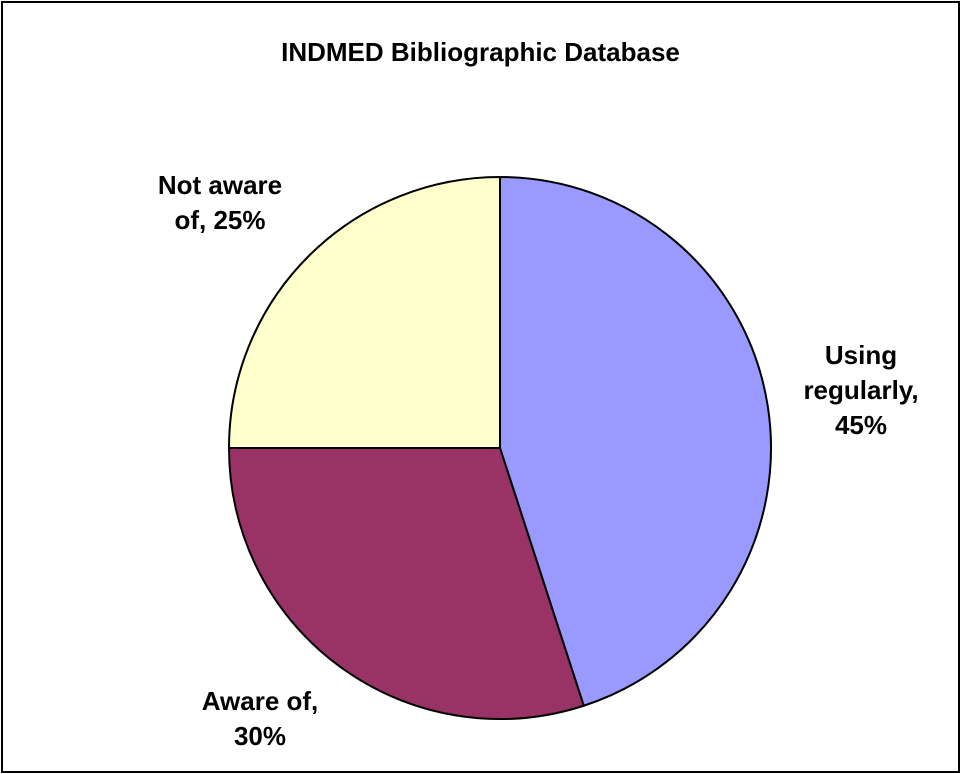 The image size is (961, 774). I want to click on pie-slice-aware-of, so click(406, 583).